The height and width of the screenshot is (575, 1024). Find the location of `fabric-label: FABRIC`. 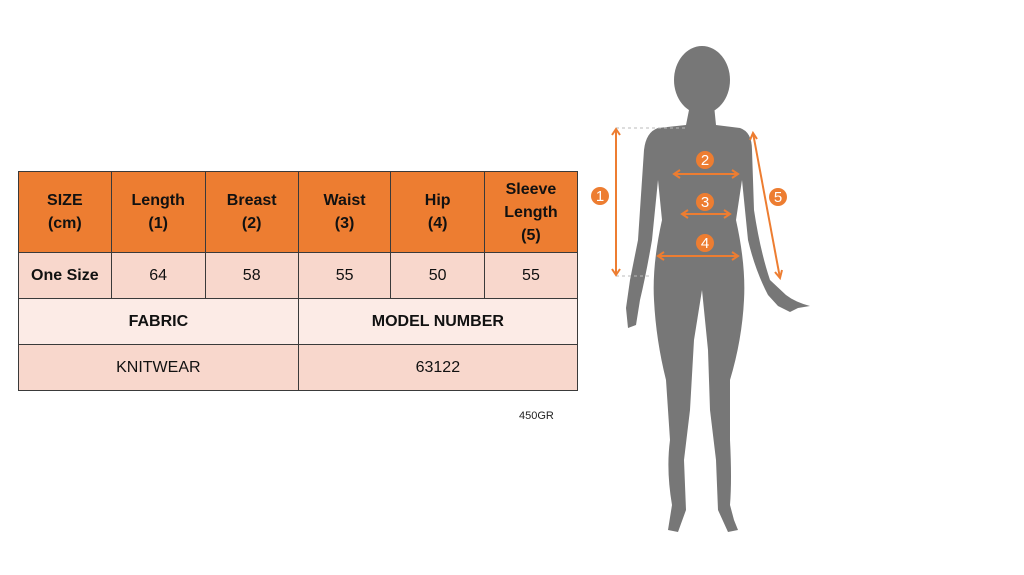

fabric-label: FABRIC is located at coordinates (158, 321).